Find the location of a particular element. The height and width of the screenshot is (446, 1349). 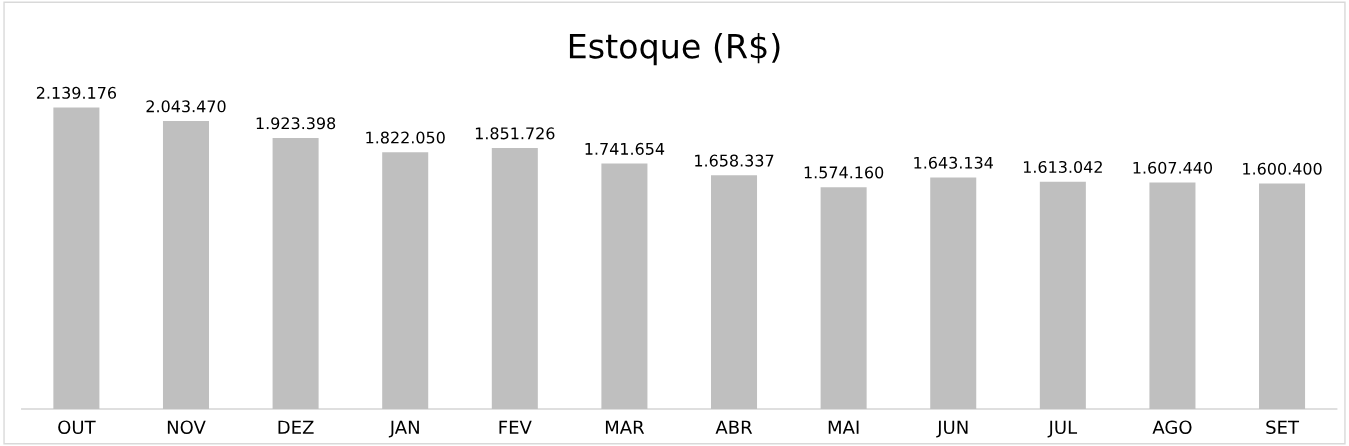

x-tick-label: AGO is located at coordinates (1172, 427).